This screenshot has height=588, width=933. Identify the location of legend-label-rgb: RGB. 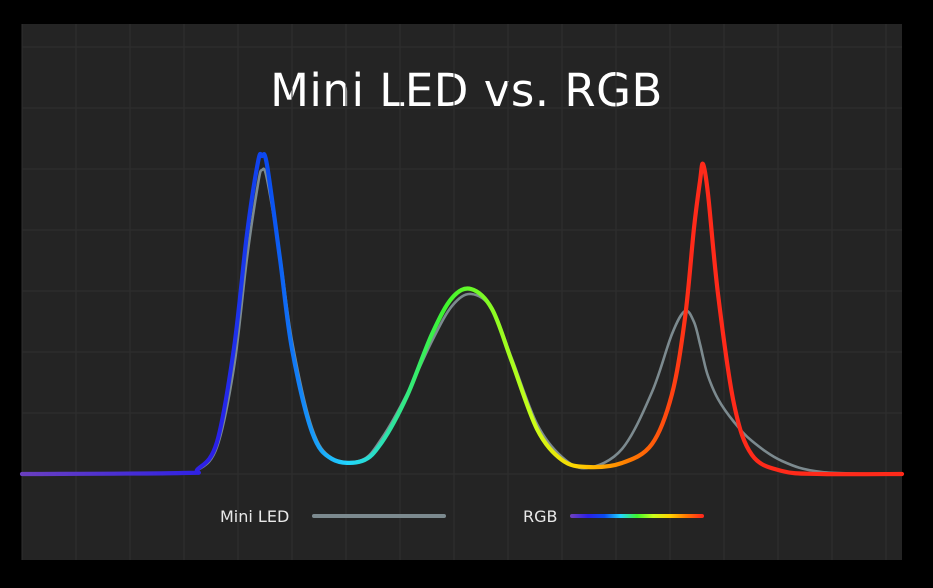
(540, 516).